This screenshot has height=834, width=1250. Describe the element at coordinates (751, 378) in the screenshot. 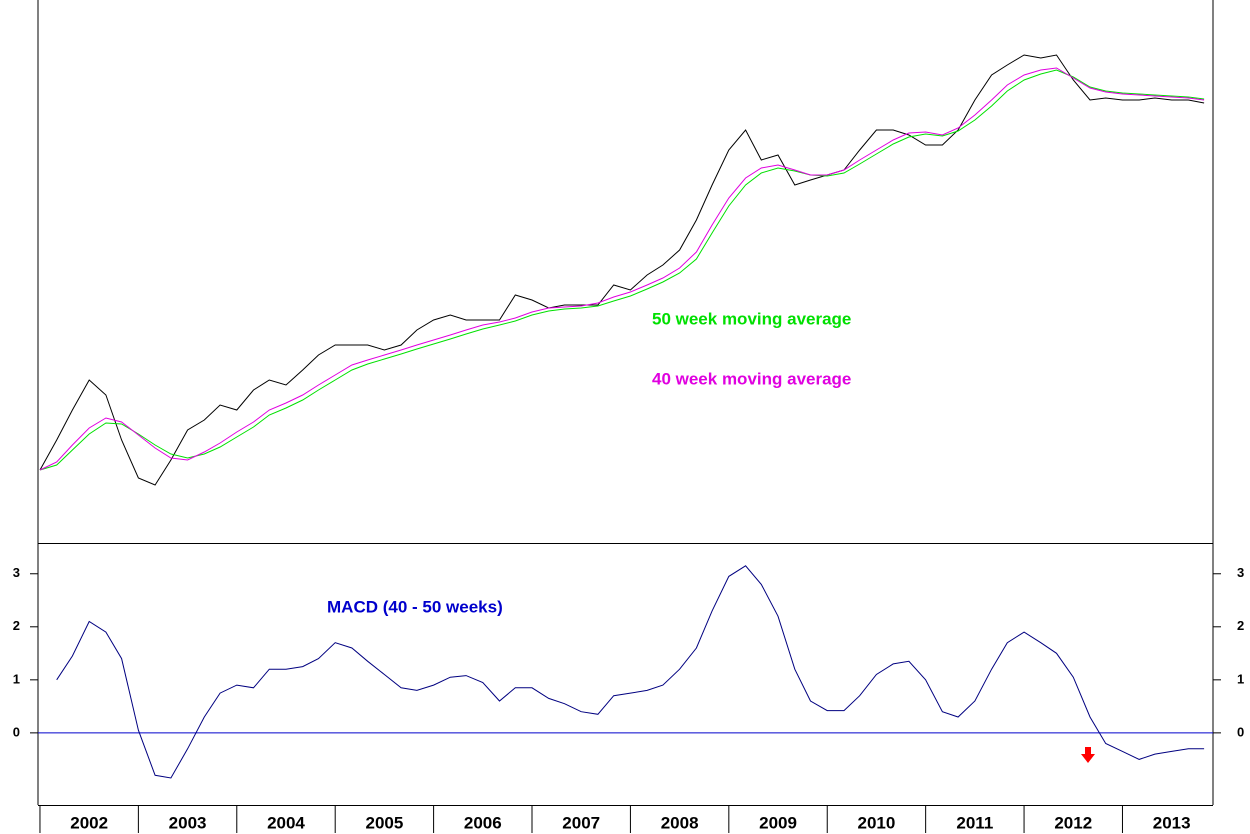

I see `annotation: 40 week moving average` at that location.